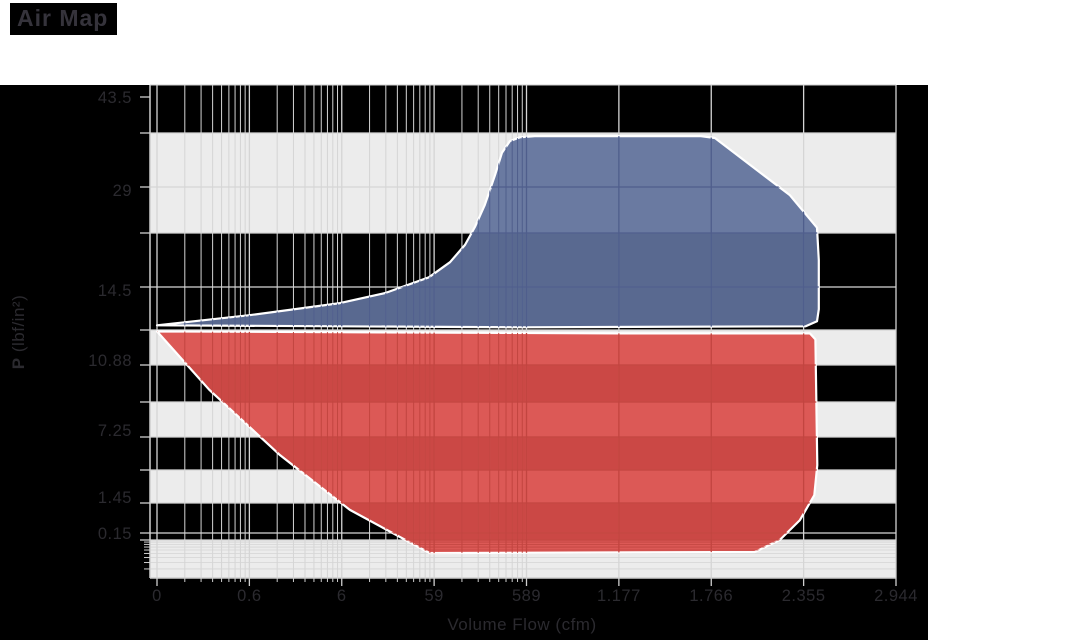  Describe the element at coordinates (115, 498) in the screenshot. I see `y-tick-label: 1.45` at that location.